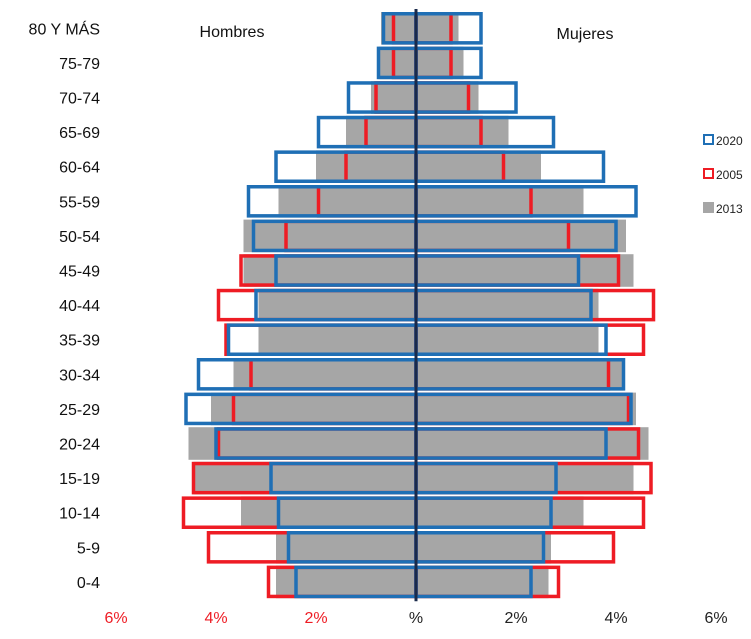 This screenshot has width=751, height=639. What do you see at coordinates (585, 34) in the screenshot?
I see `group-label-mujeres: Mujeres` at bounding box center [585, 34].